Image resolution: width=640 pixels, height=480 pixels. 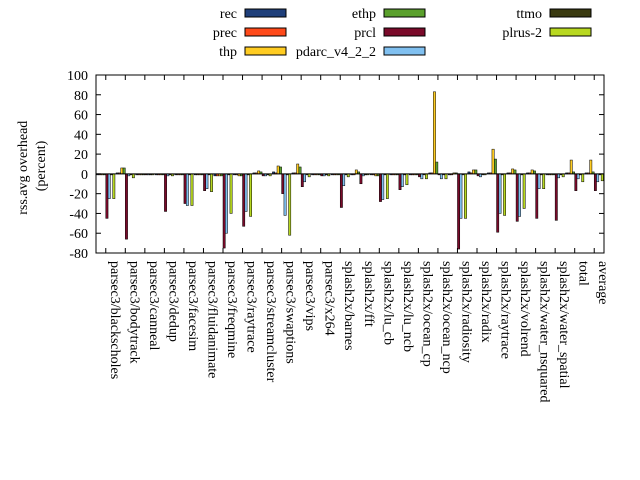 What do you see at coordinates (407, 306) in the screenshot?
I see `x-tick-label: splash2x/lu_ncb` at bounding box center [407, 306].